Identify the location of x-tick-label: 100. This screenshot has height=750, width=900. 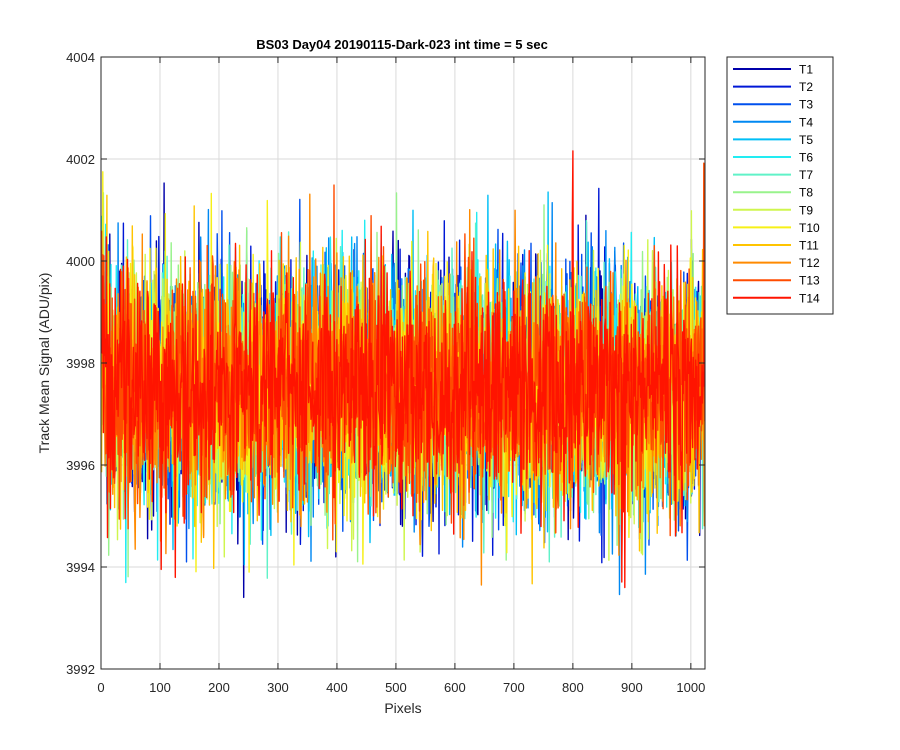
(160, 687).